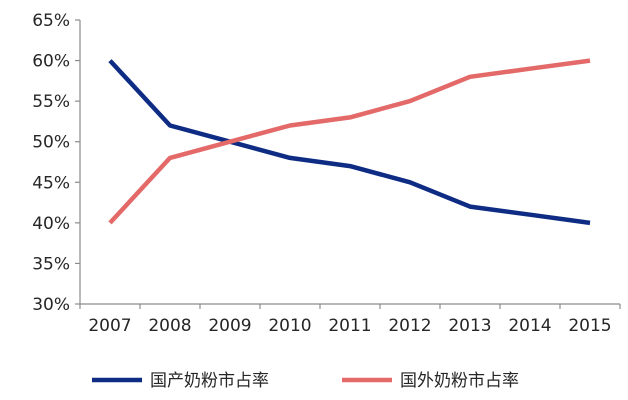  What do you see at coordinates (51, 264) in the screenshot?
I see `y-tick-label: 35%` at bounding box center [51, 264].